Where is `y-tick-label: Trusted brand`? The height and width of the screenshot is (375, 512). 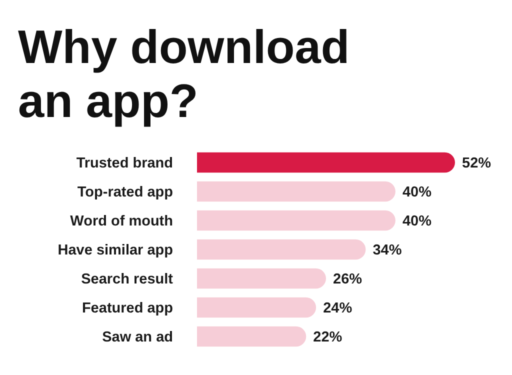
y-tick-label: Trusted brand is located at coordinates (124, 164).